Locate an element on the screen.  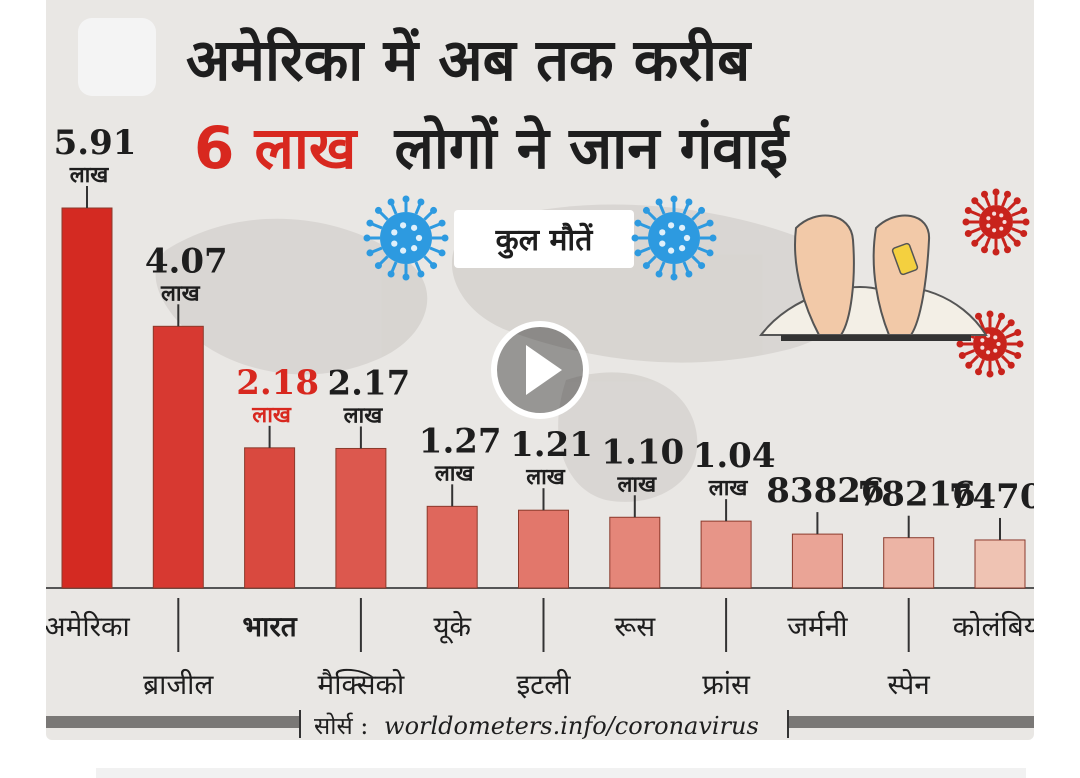
value-label: 1.04 is located at coordinates (734, 456).